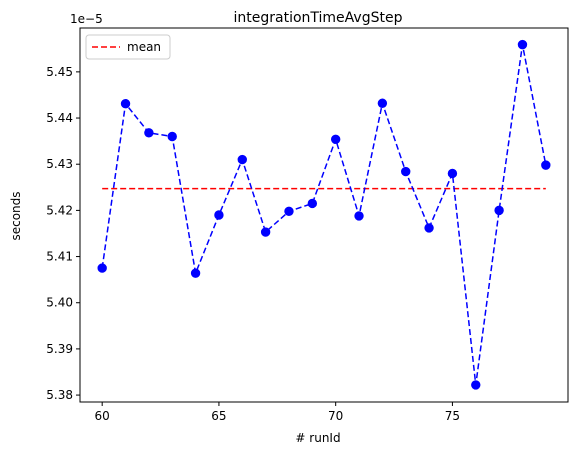  What do you see at coordinates (59, 72) in the screenshot?
I see `y-tick-label: 5.45` at bounding box center [59, 72].